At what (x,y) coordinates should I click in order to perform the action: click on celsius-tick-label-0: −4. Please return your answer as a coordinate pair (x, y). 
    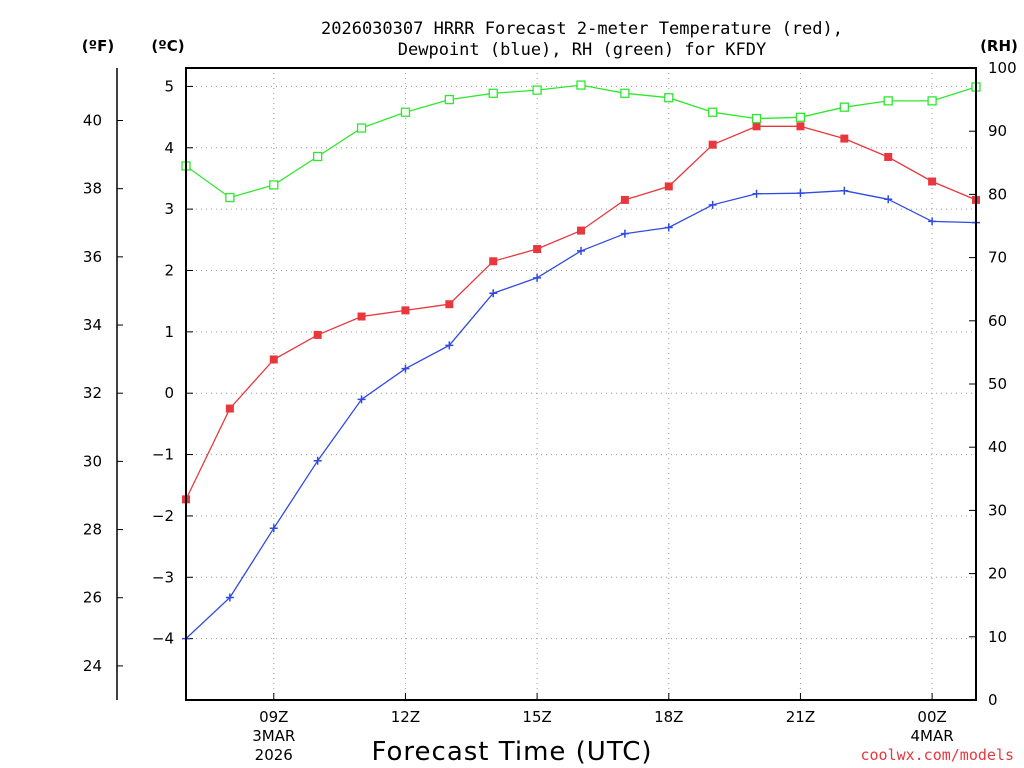
    Looking at the image, I should click on (163, 639).